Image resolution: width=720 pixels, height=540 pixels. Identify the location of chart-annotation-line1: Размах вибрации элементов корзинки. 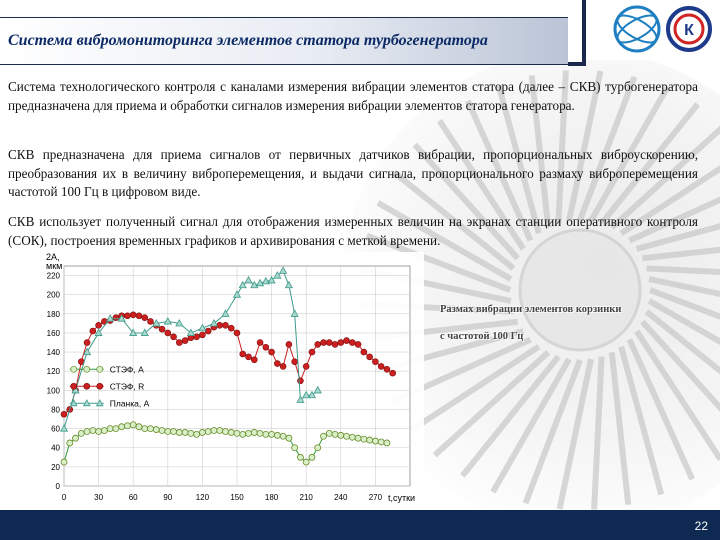
(531, 309).